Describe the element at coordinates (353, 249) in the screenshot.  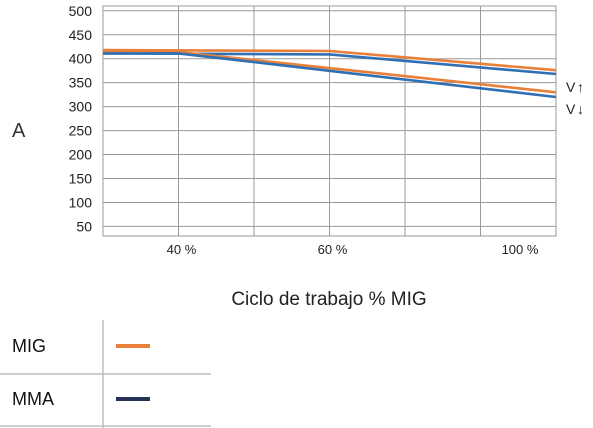
I see `x-axis-ticks: 40 % 60 % 100 %` at that location.